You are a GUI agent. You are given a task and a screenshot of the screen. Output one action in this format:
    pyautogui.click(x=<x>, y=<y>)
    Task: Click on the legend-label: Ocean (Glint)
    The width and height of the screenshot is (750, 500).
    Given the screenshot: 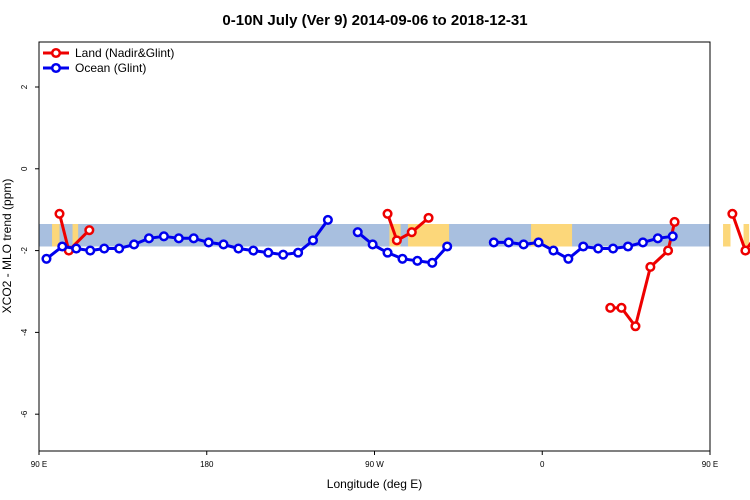 What is the action you would take?
    pyautogui.click(x=110, y=68)
    